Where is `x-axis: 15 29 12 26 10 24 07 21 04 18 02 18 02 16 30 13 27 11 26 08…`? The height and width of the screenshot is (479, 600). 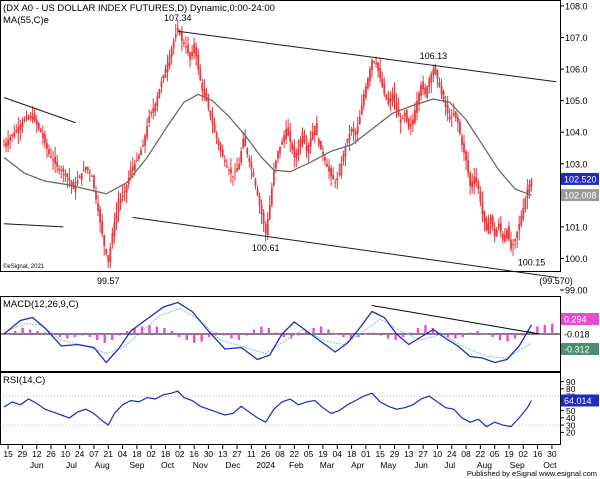 x-axis: 15 29 12 26 10 24 07 21 04 18 02 18 02 16 30 13 27 11 26 08… is located at coordinates (280, 457).